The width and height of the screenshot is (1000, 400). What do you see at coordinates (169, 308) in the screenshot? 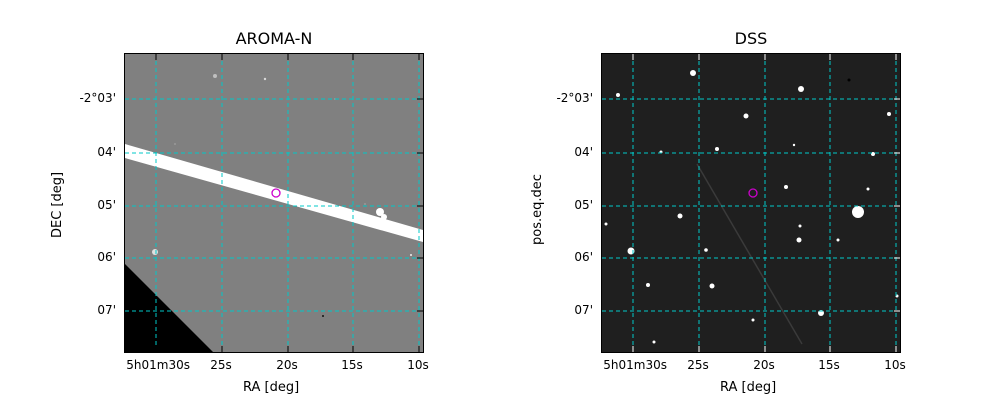
I see `no-coverage-mask` at bounding box center [169, 308].